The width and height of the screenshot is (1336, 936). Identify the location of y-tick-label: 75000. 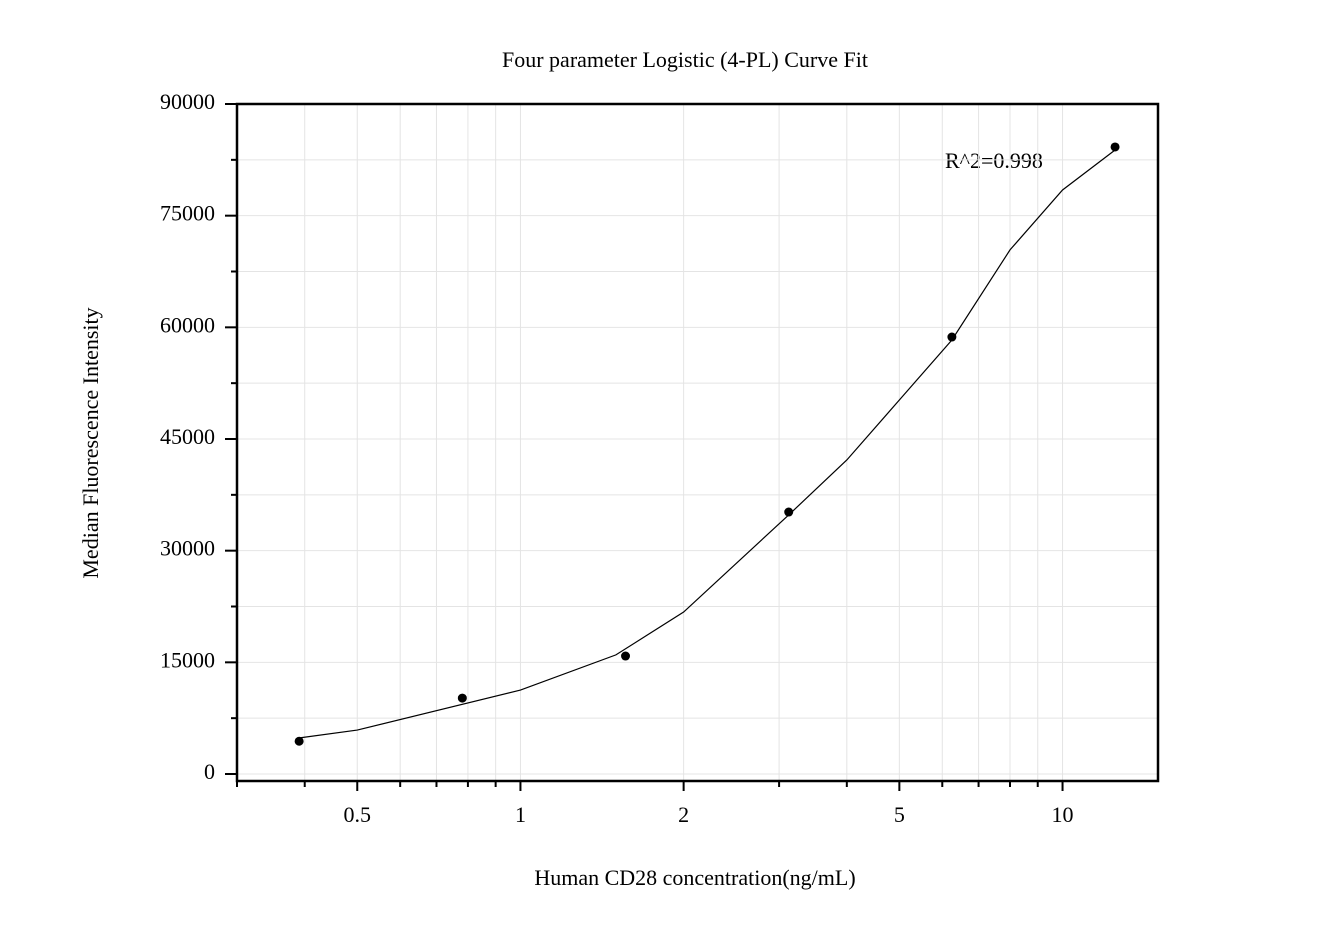
(187, 213).